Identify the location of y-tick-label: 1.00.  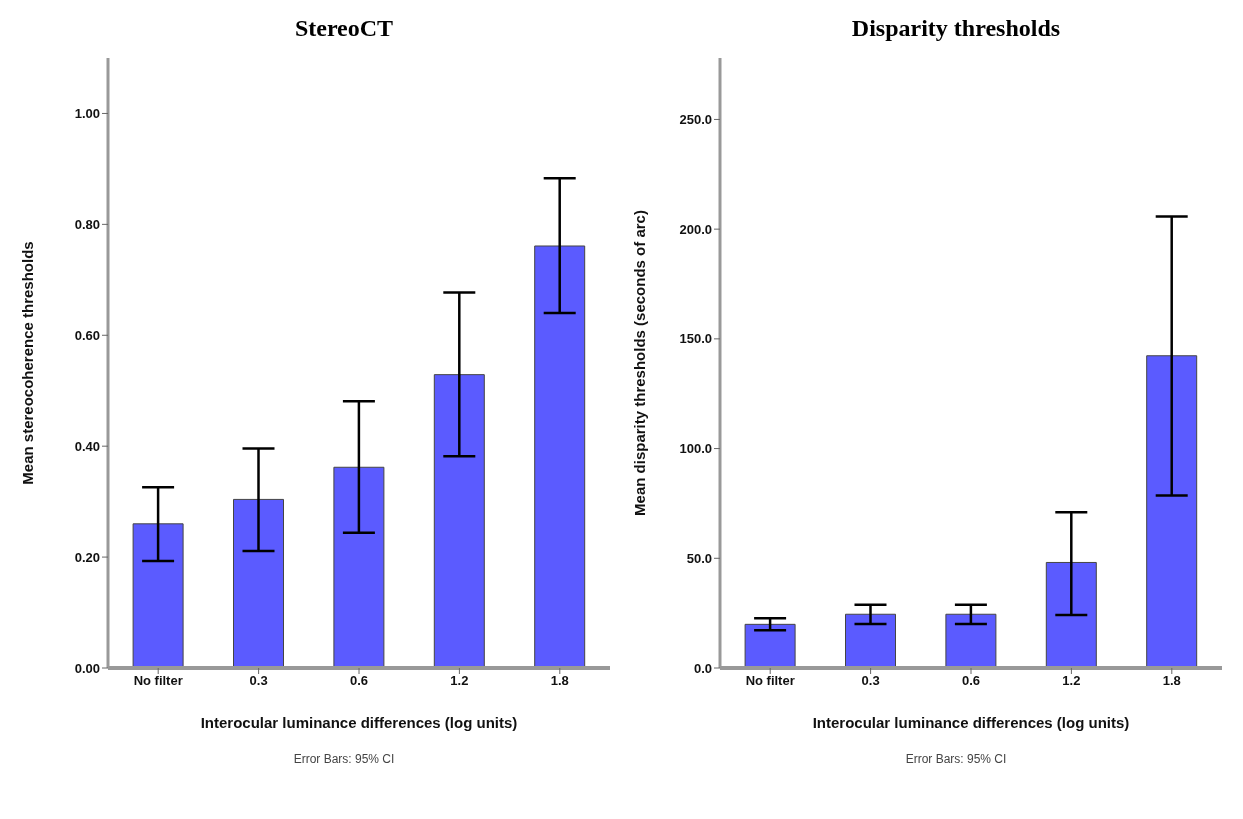
(87, 114).